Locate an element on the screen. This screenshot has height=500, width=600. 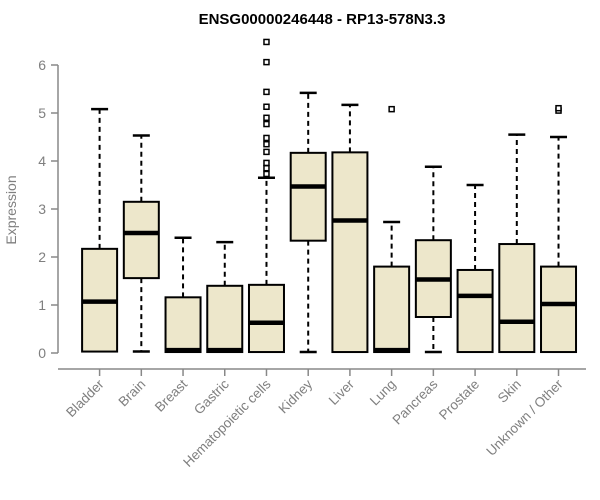
y-tick-label: 6 is located at coordinates (42, 65).